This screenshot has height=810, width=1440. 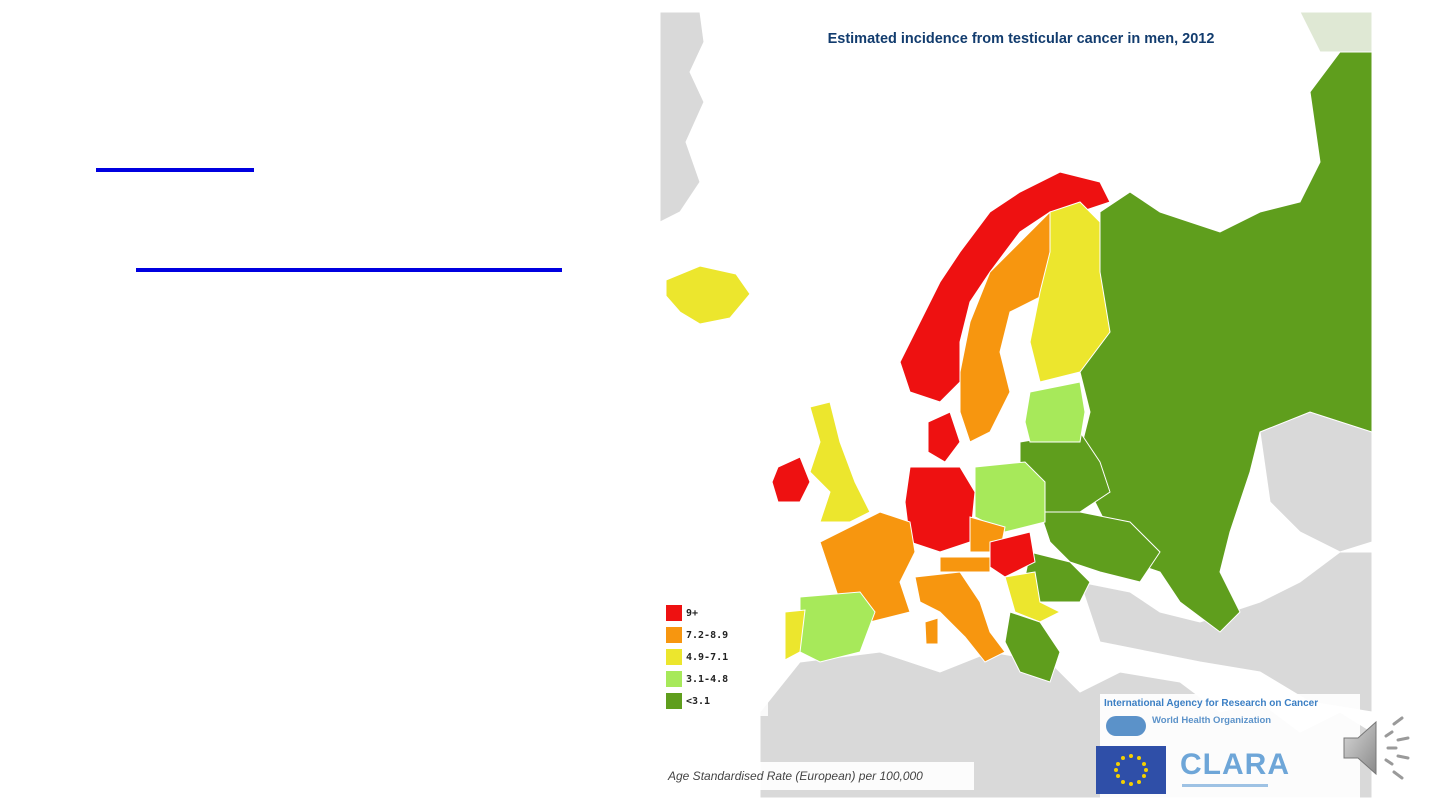 I want to click on norway-shape, so click(x=1005, y=287).